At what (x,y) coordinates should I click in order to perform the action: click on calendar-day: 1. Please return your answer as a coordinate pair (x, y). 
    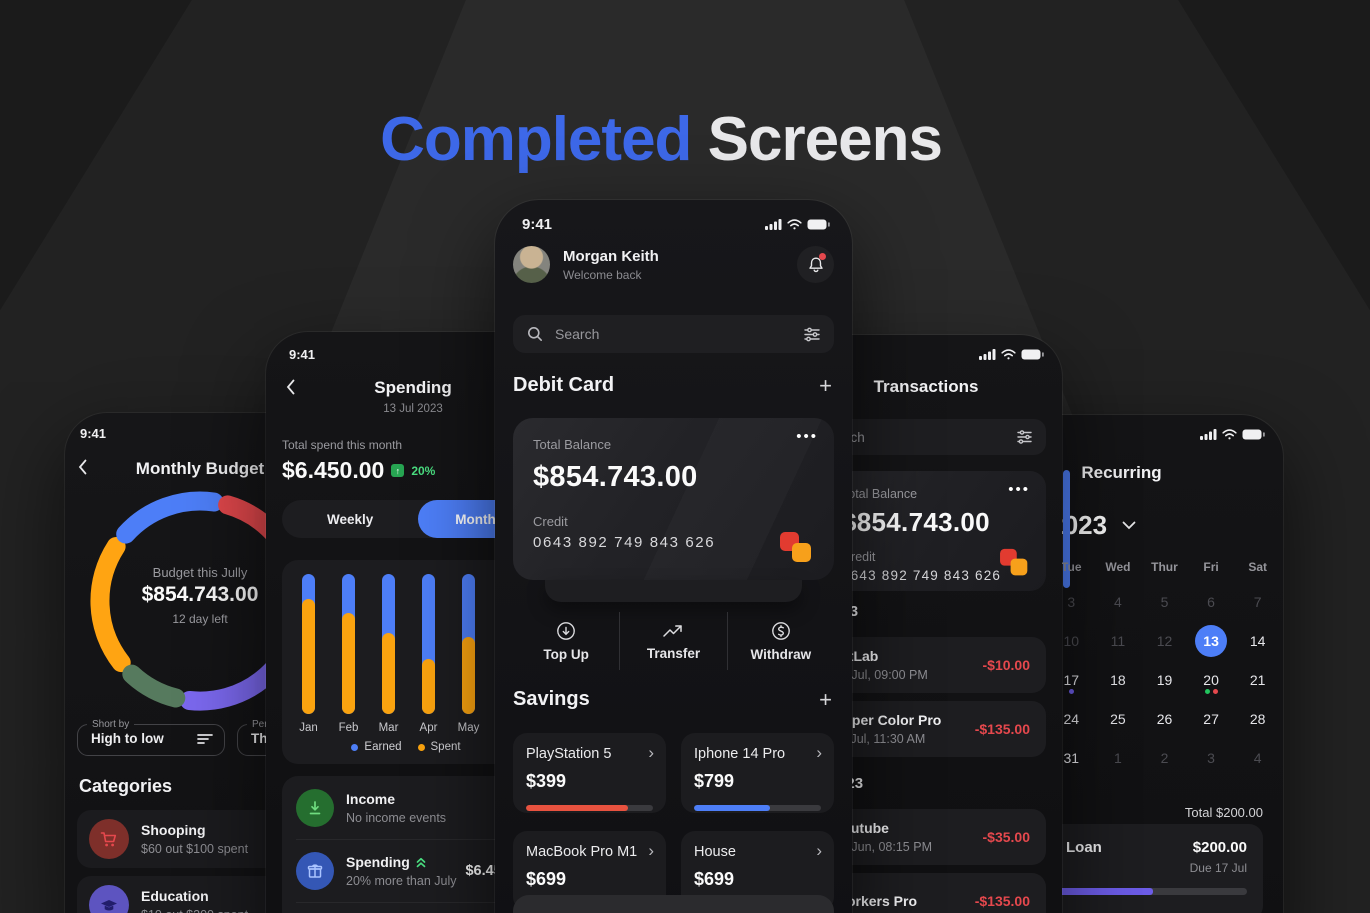
    Looking at the image, I should click on (1117, 757).